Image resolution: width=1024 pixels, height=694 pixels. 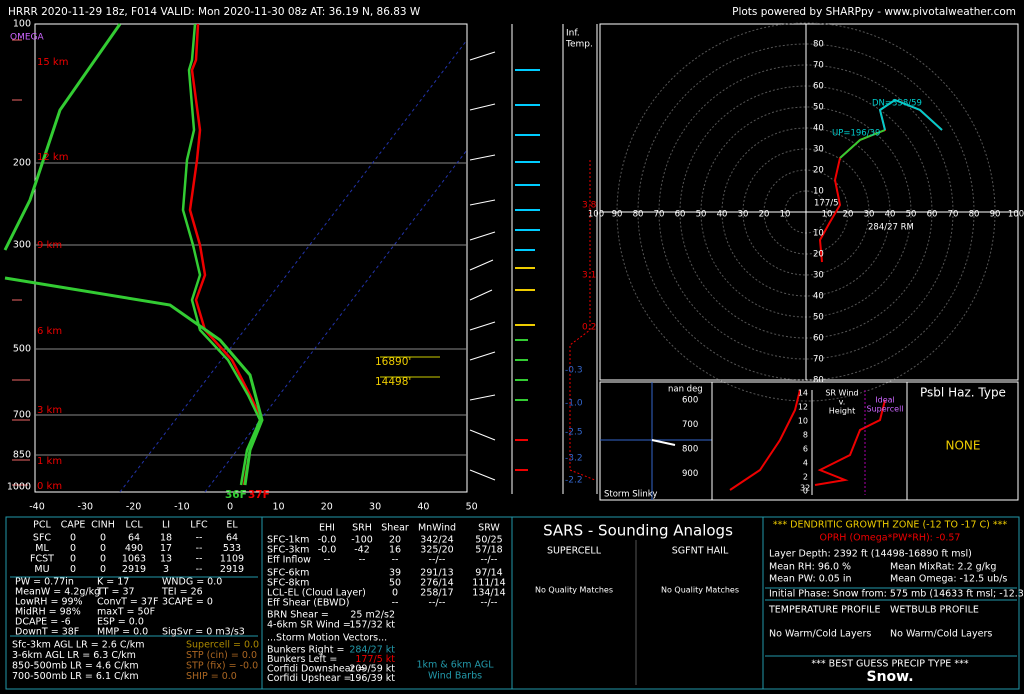 What do you see at coordinates (43, 622) in the screenshot?
I see `label: DCAPE = -6` at bounding box center [43, 622].